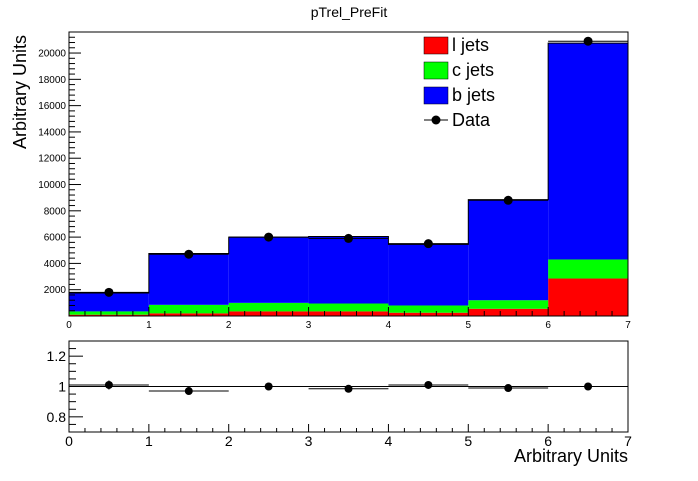 The height and width of the screenshot is (481, 698). What do you see at coordinates (548, 325) in the screenshot?
I see `x-tick-label-6: 6` at bounding box center [548, 325].